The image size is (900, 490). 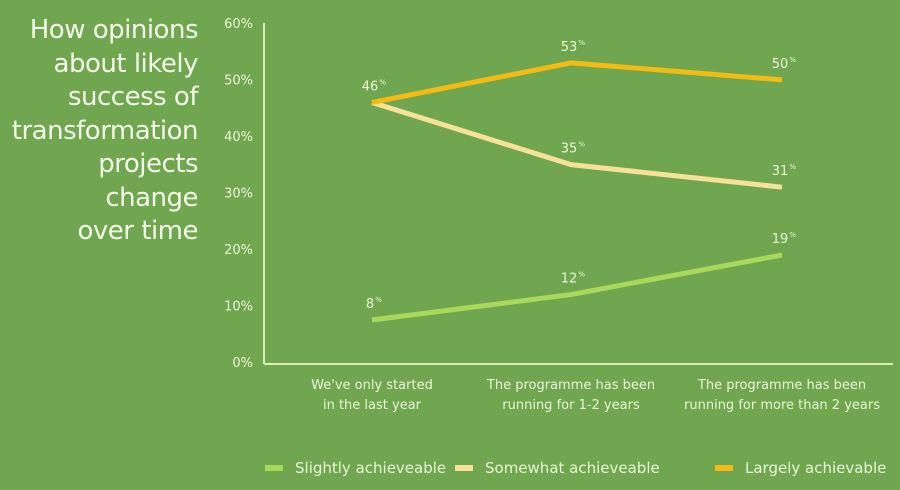 I want to click on y-tick-label: 40%, so click(x=238, y=137).